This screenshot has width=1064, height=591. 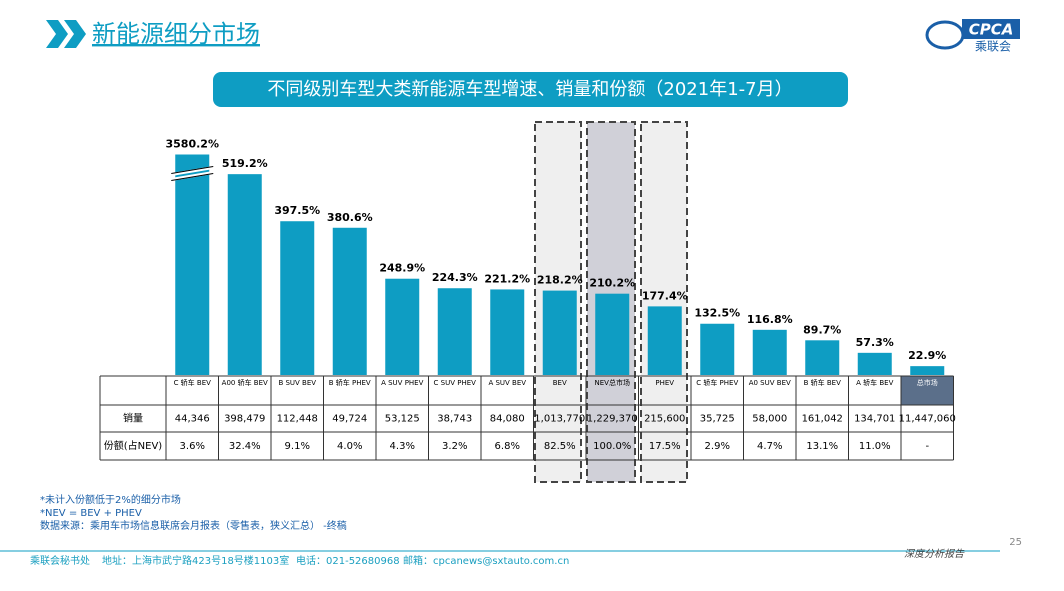 I want to click on x-tick-label: A 轿车 BEV, so click(x=874, y=382).